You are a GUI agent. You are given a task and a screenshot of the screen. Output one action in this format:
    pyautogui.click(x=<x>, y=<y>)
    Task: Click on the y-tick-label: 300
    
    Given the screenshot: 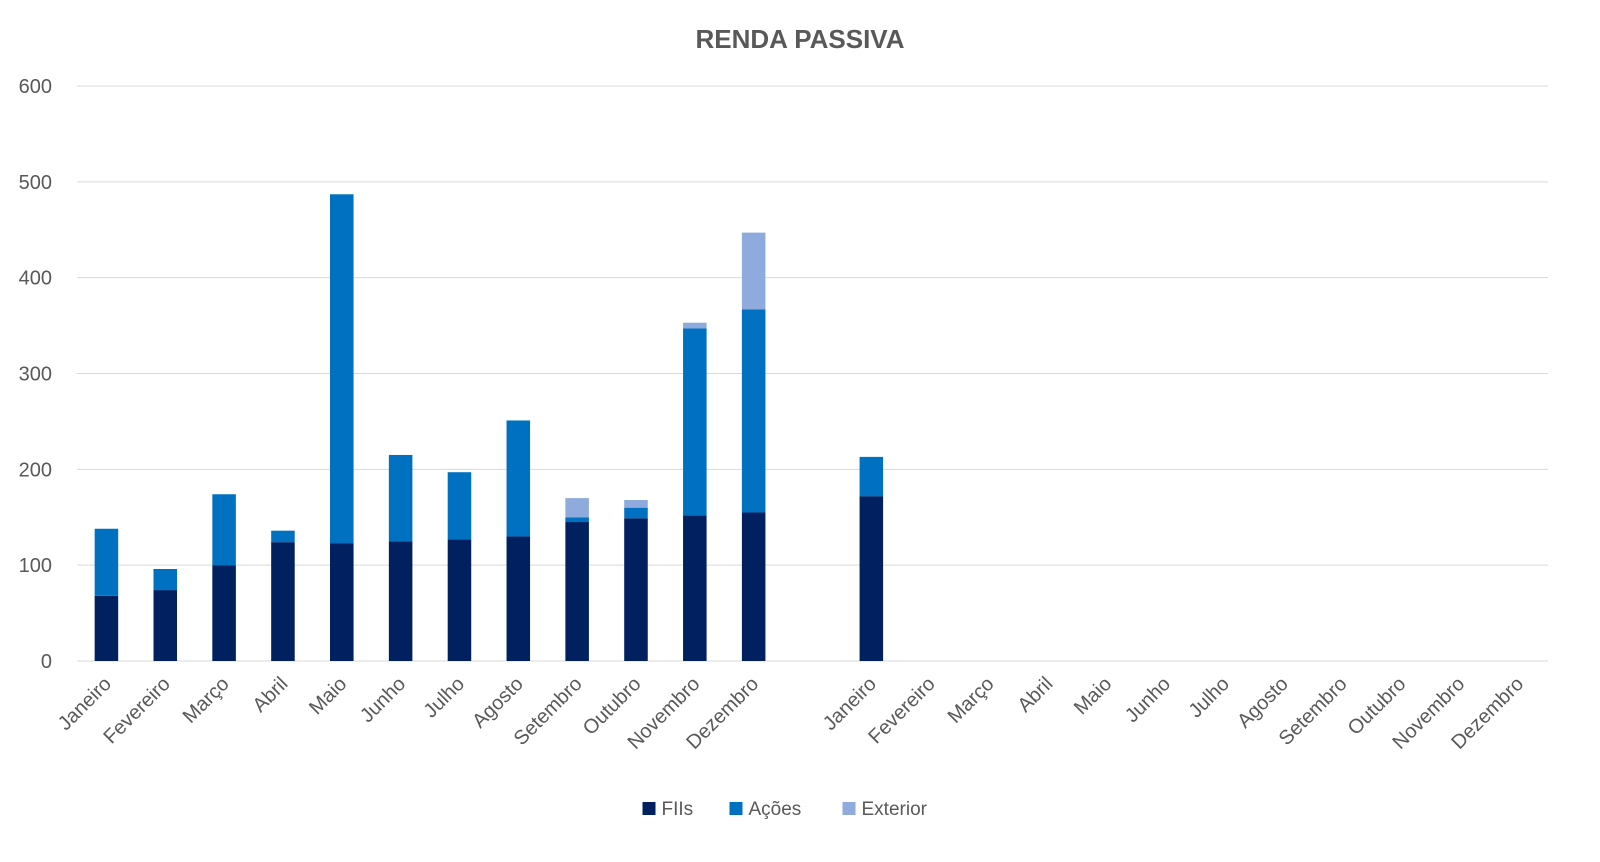 What is the action you would take?
    pyautogui.click(x=35, y=375)
    